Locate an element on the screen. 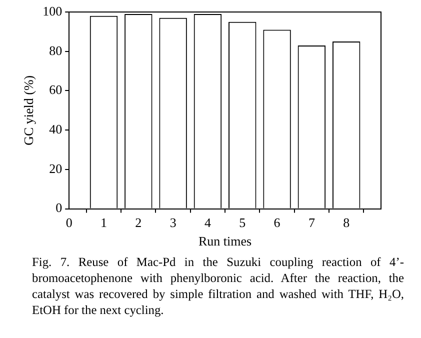 This screenshot has height=338, width=421. y-axis-title: GC yield (%) is located at coordinates (28, 110).